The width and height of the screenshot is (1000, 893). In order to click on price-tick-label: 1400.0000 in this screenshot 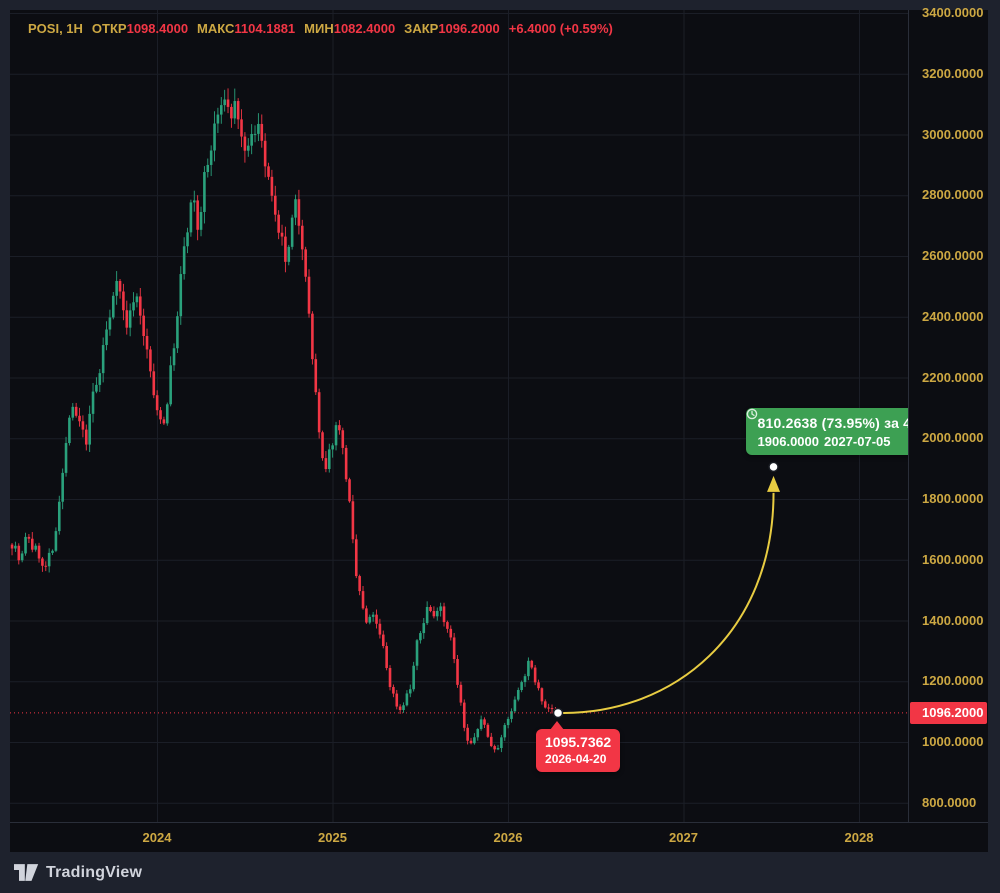, I will do `click(953, 620)`.